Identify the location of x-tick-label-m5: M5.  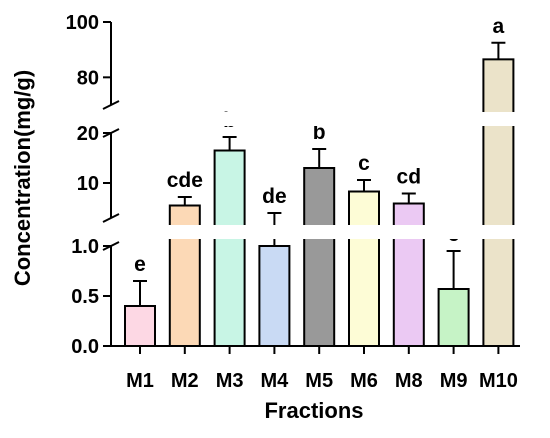
(319, 381).